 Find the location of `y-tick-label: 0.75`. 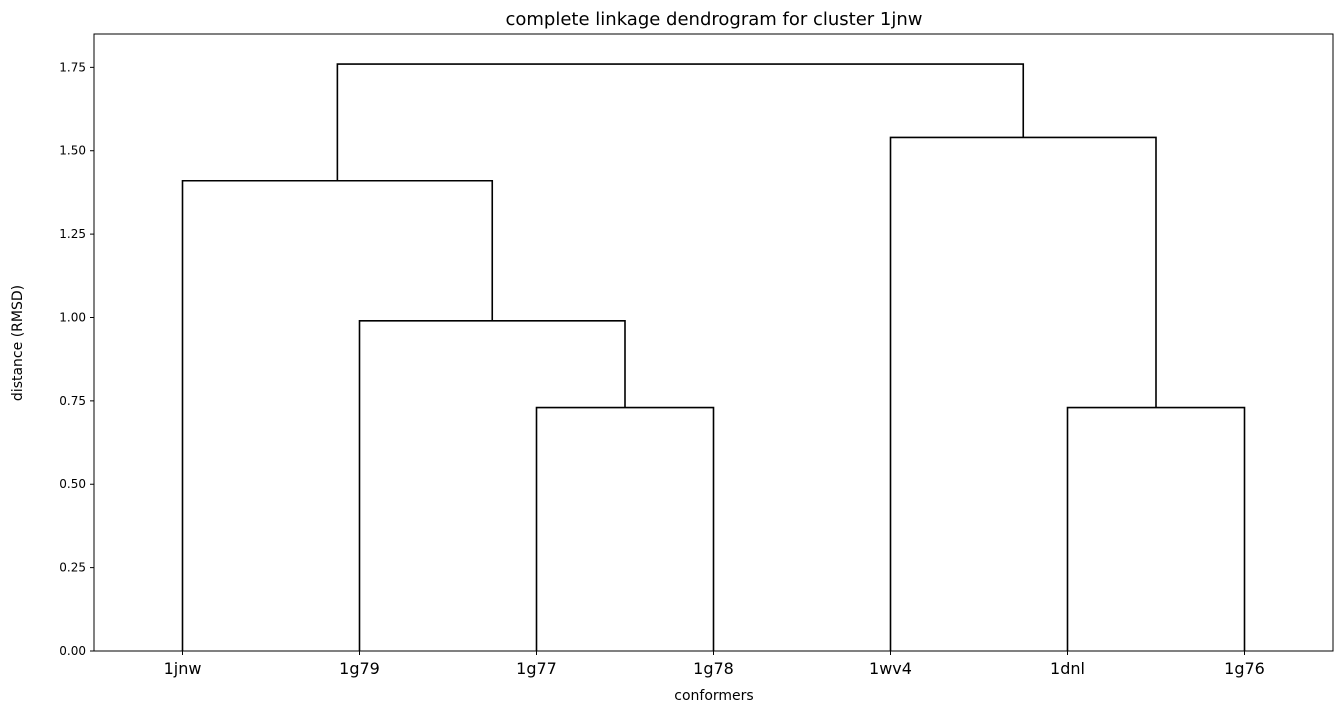

y-tick-label: 0.75 is located at coordinates (72, 401).